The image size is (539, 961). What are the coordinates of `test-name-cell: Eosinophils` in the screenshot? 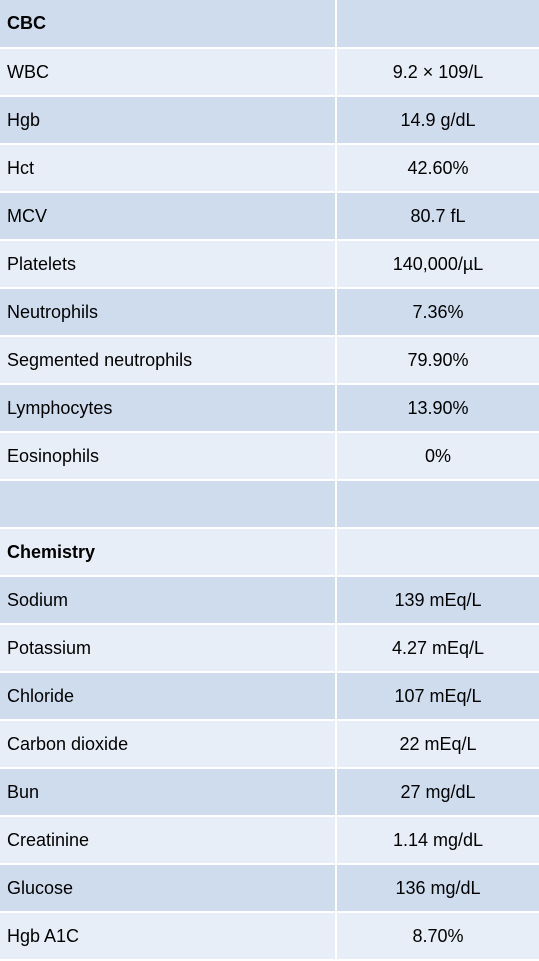 It's located at (168, 457).